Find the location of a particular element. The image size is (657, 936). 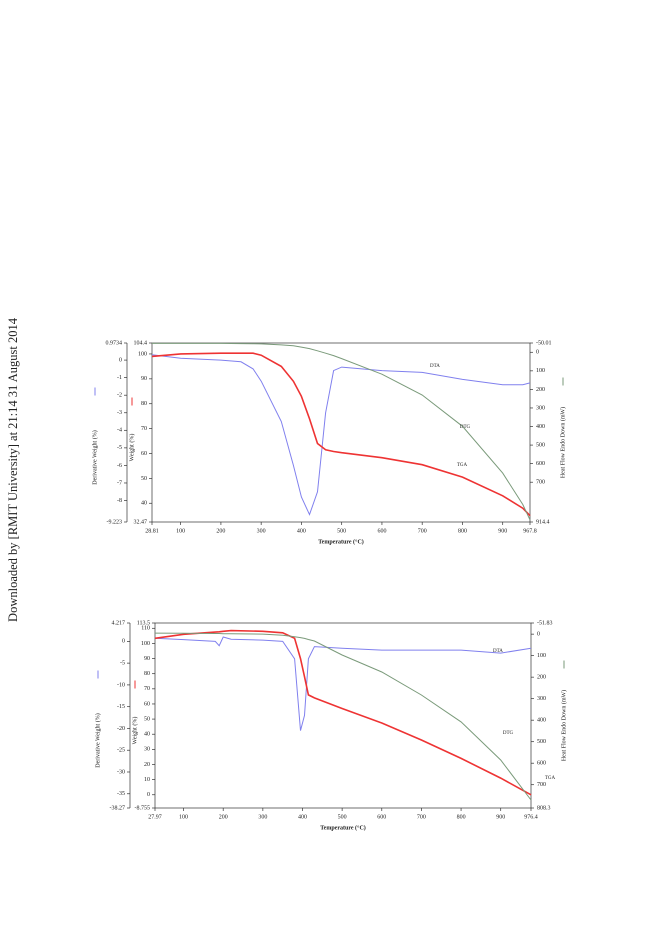

x-tick-label: 500 is located at coordinates (342, 817).